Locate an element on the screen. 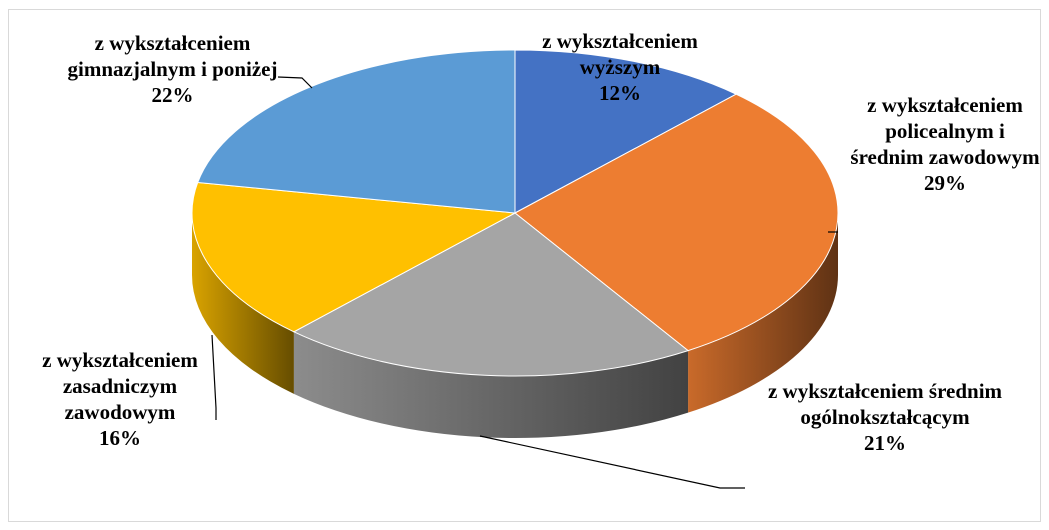 Image resolution: width=1049 pixels, height=530 pixels. value-label: 21% is located at coordinates (885, 443).